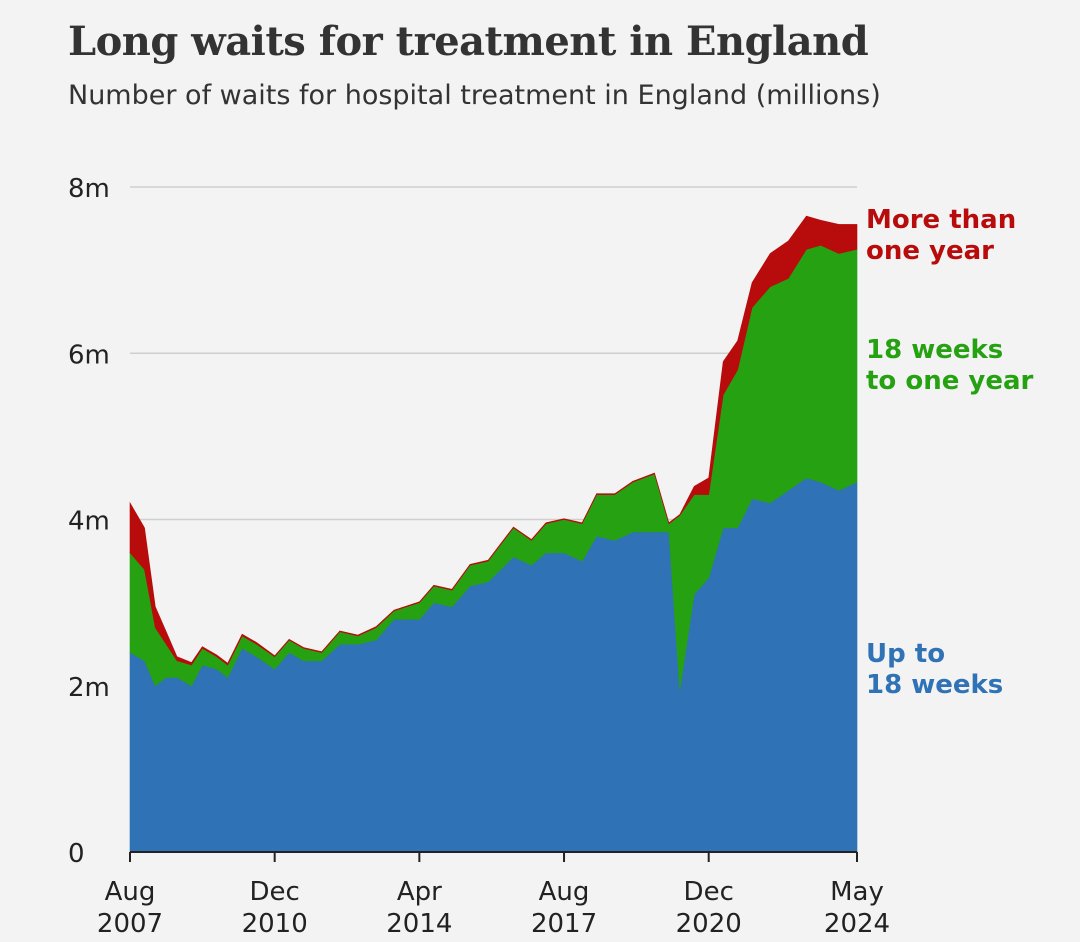  What do you see at coordinates (89, 688) in the screenshot?
I see `y-tick-label: 2m` at bounding box center [89, 688].